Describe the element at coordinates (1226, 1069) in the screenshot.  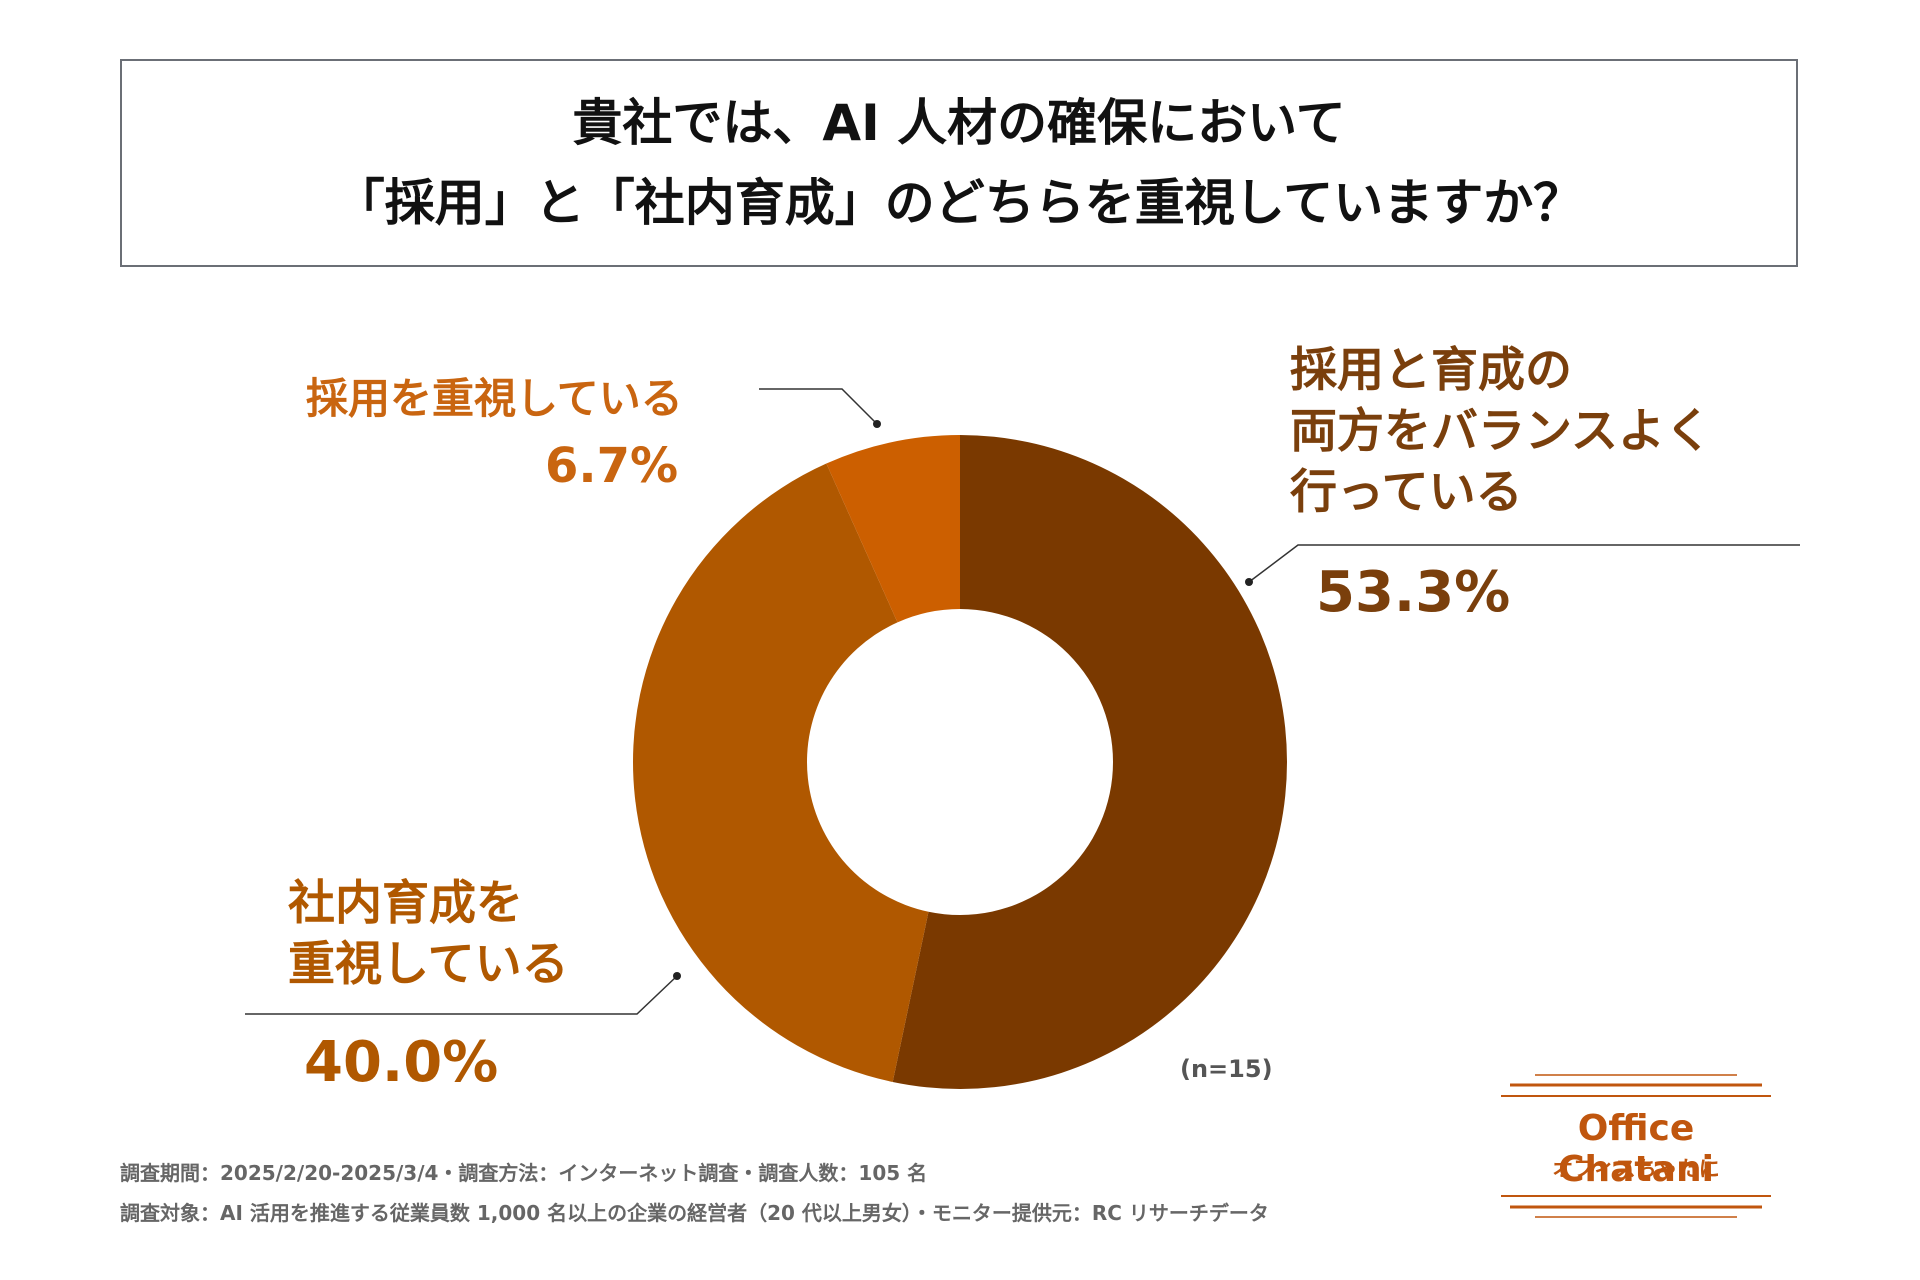
I see `sample-note: (n=15)` at that location.